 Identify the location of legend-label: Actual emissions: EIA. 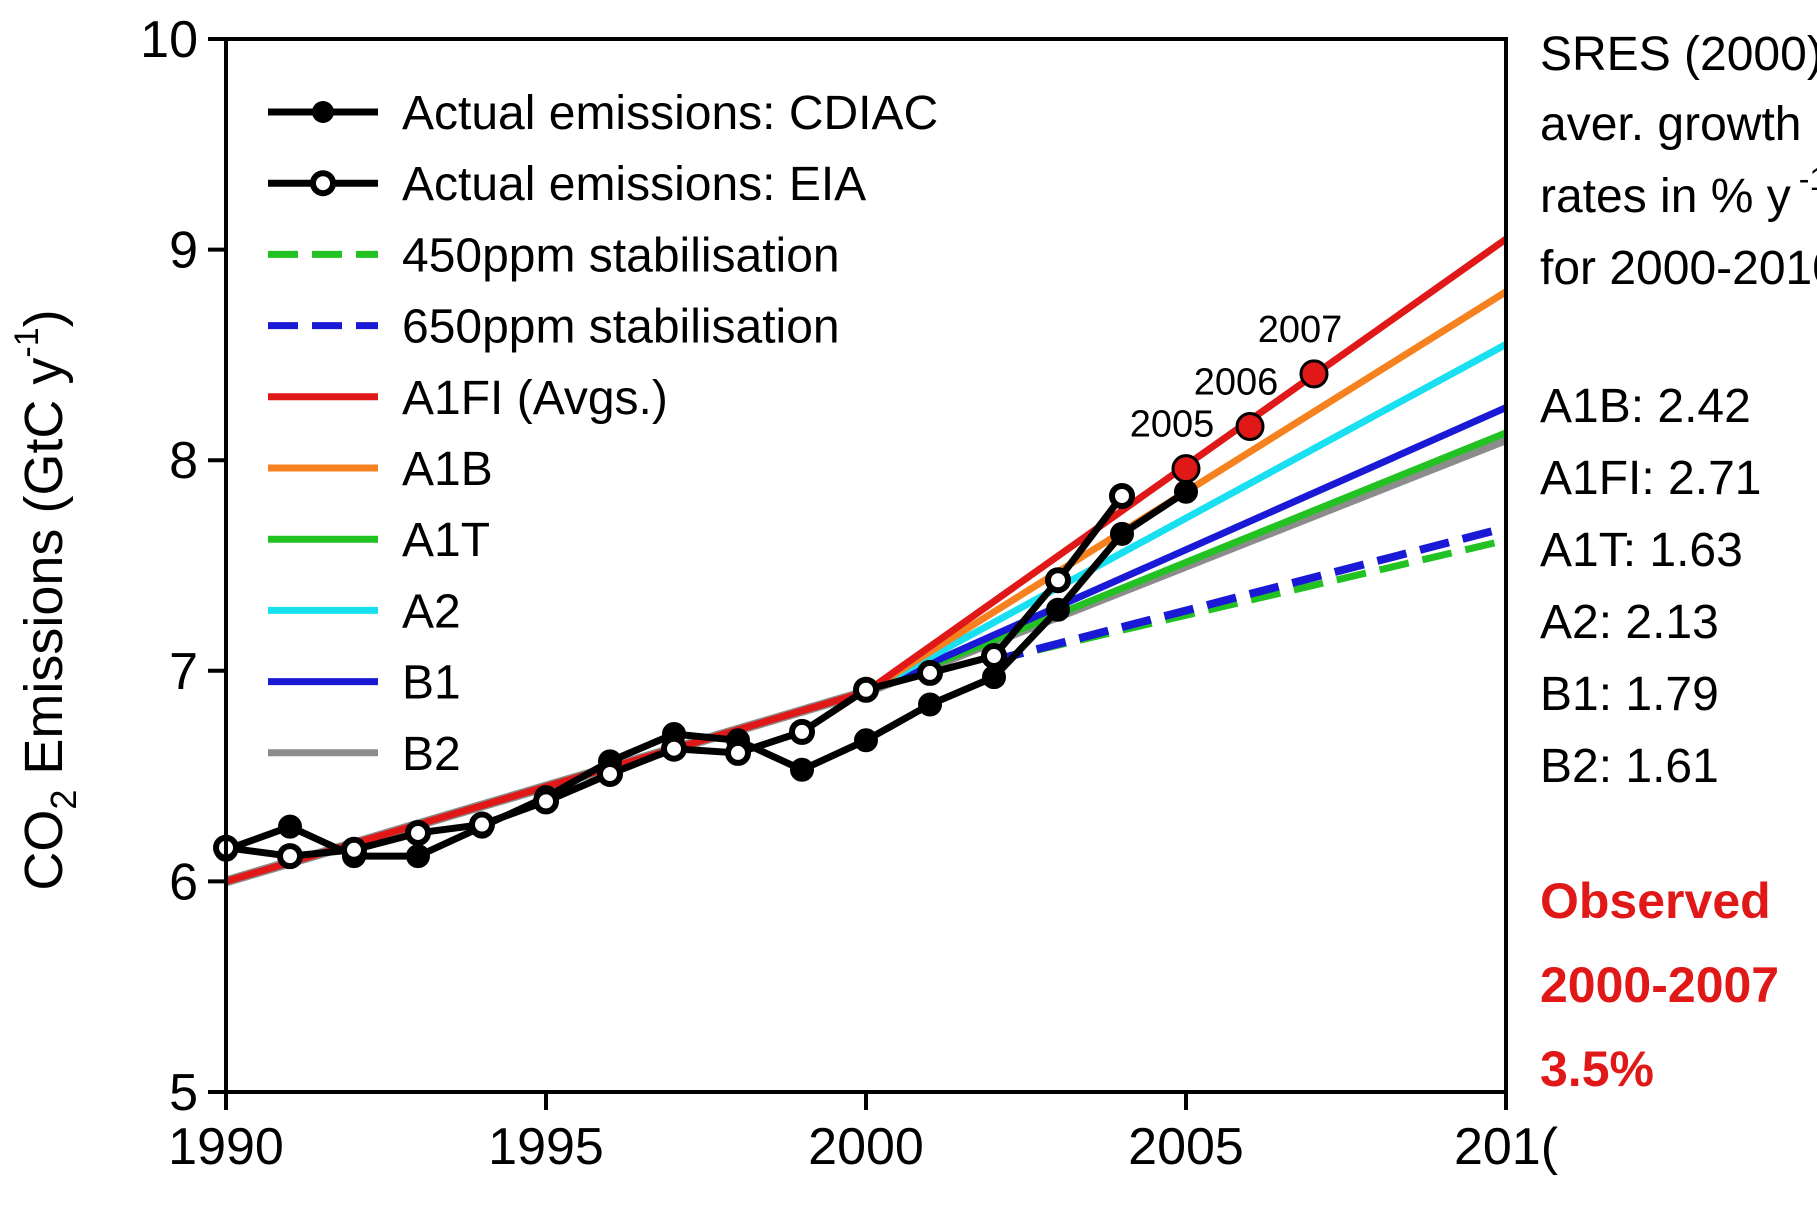
(634, 184).